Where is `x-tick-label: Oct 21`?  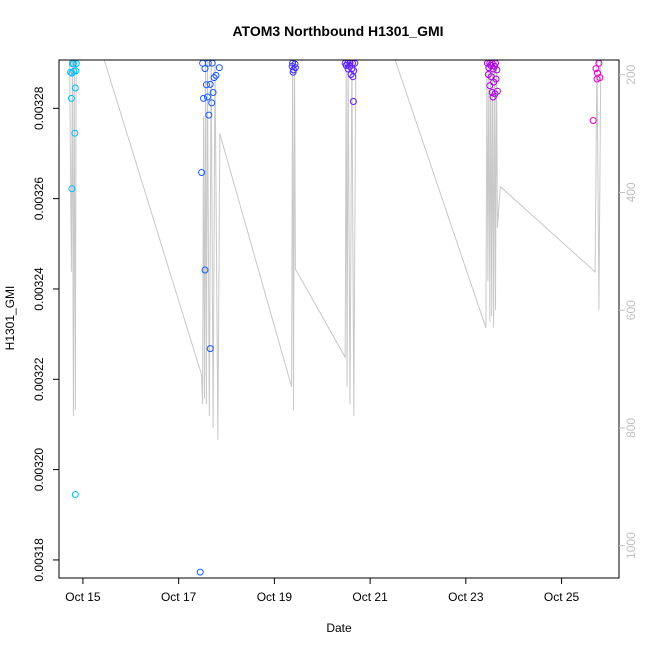
x-tick-label: Oct 21 is located at coordinates (370, 597).